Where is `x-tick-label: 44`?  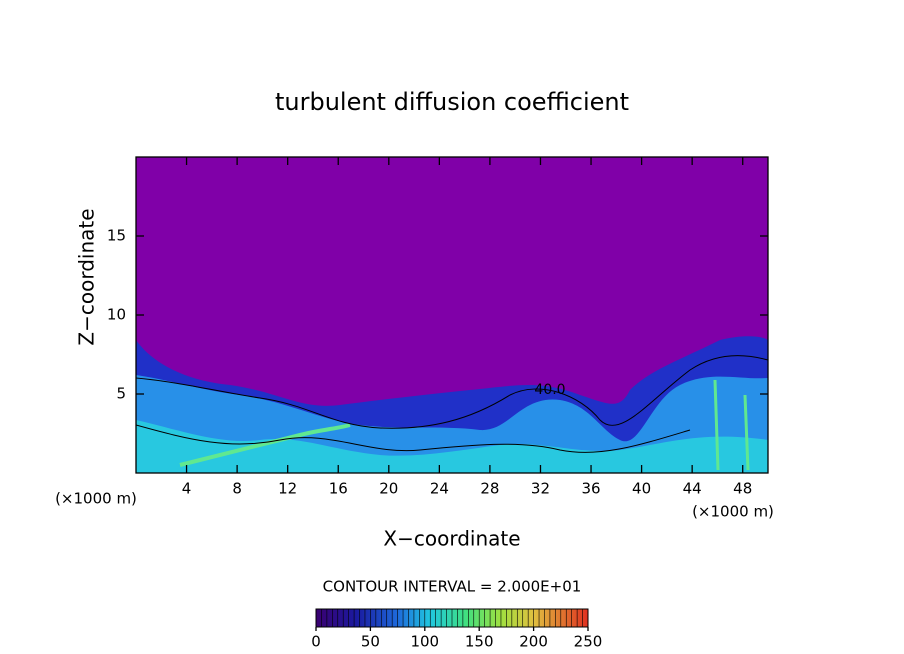 x-tick-label: 44 is located at coordinates (692, 489).